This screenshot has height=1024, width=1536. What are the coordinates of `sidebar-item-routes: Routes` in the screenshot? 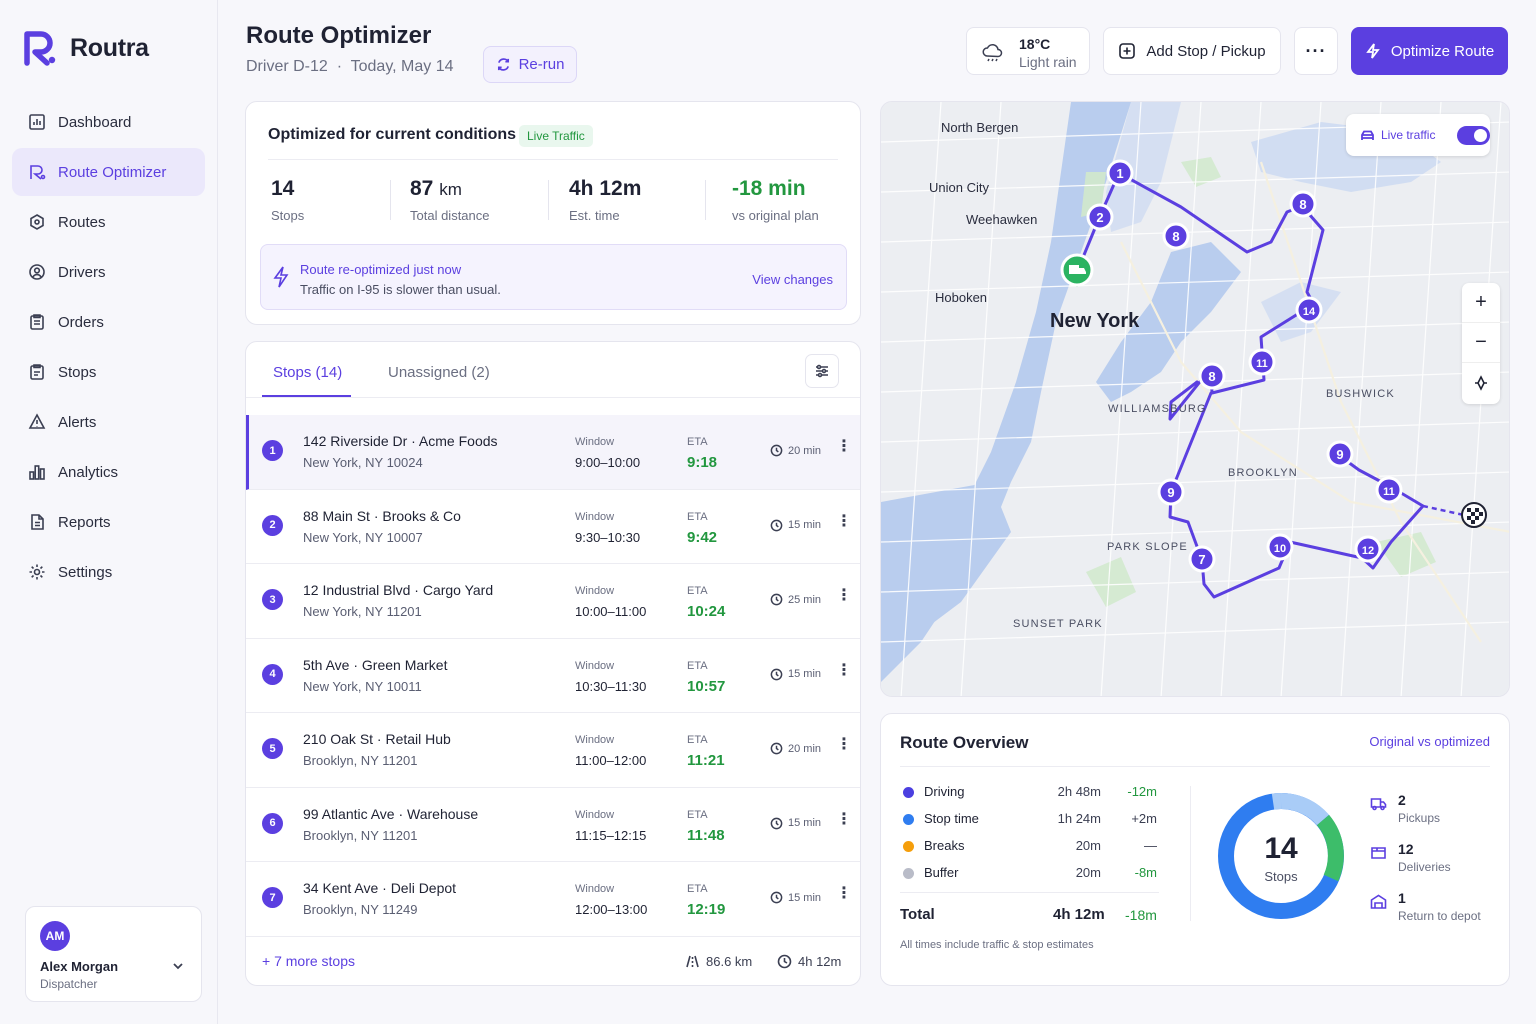 It's located at (108, 222).